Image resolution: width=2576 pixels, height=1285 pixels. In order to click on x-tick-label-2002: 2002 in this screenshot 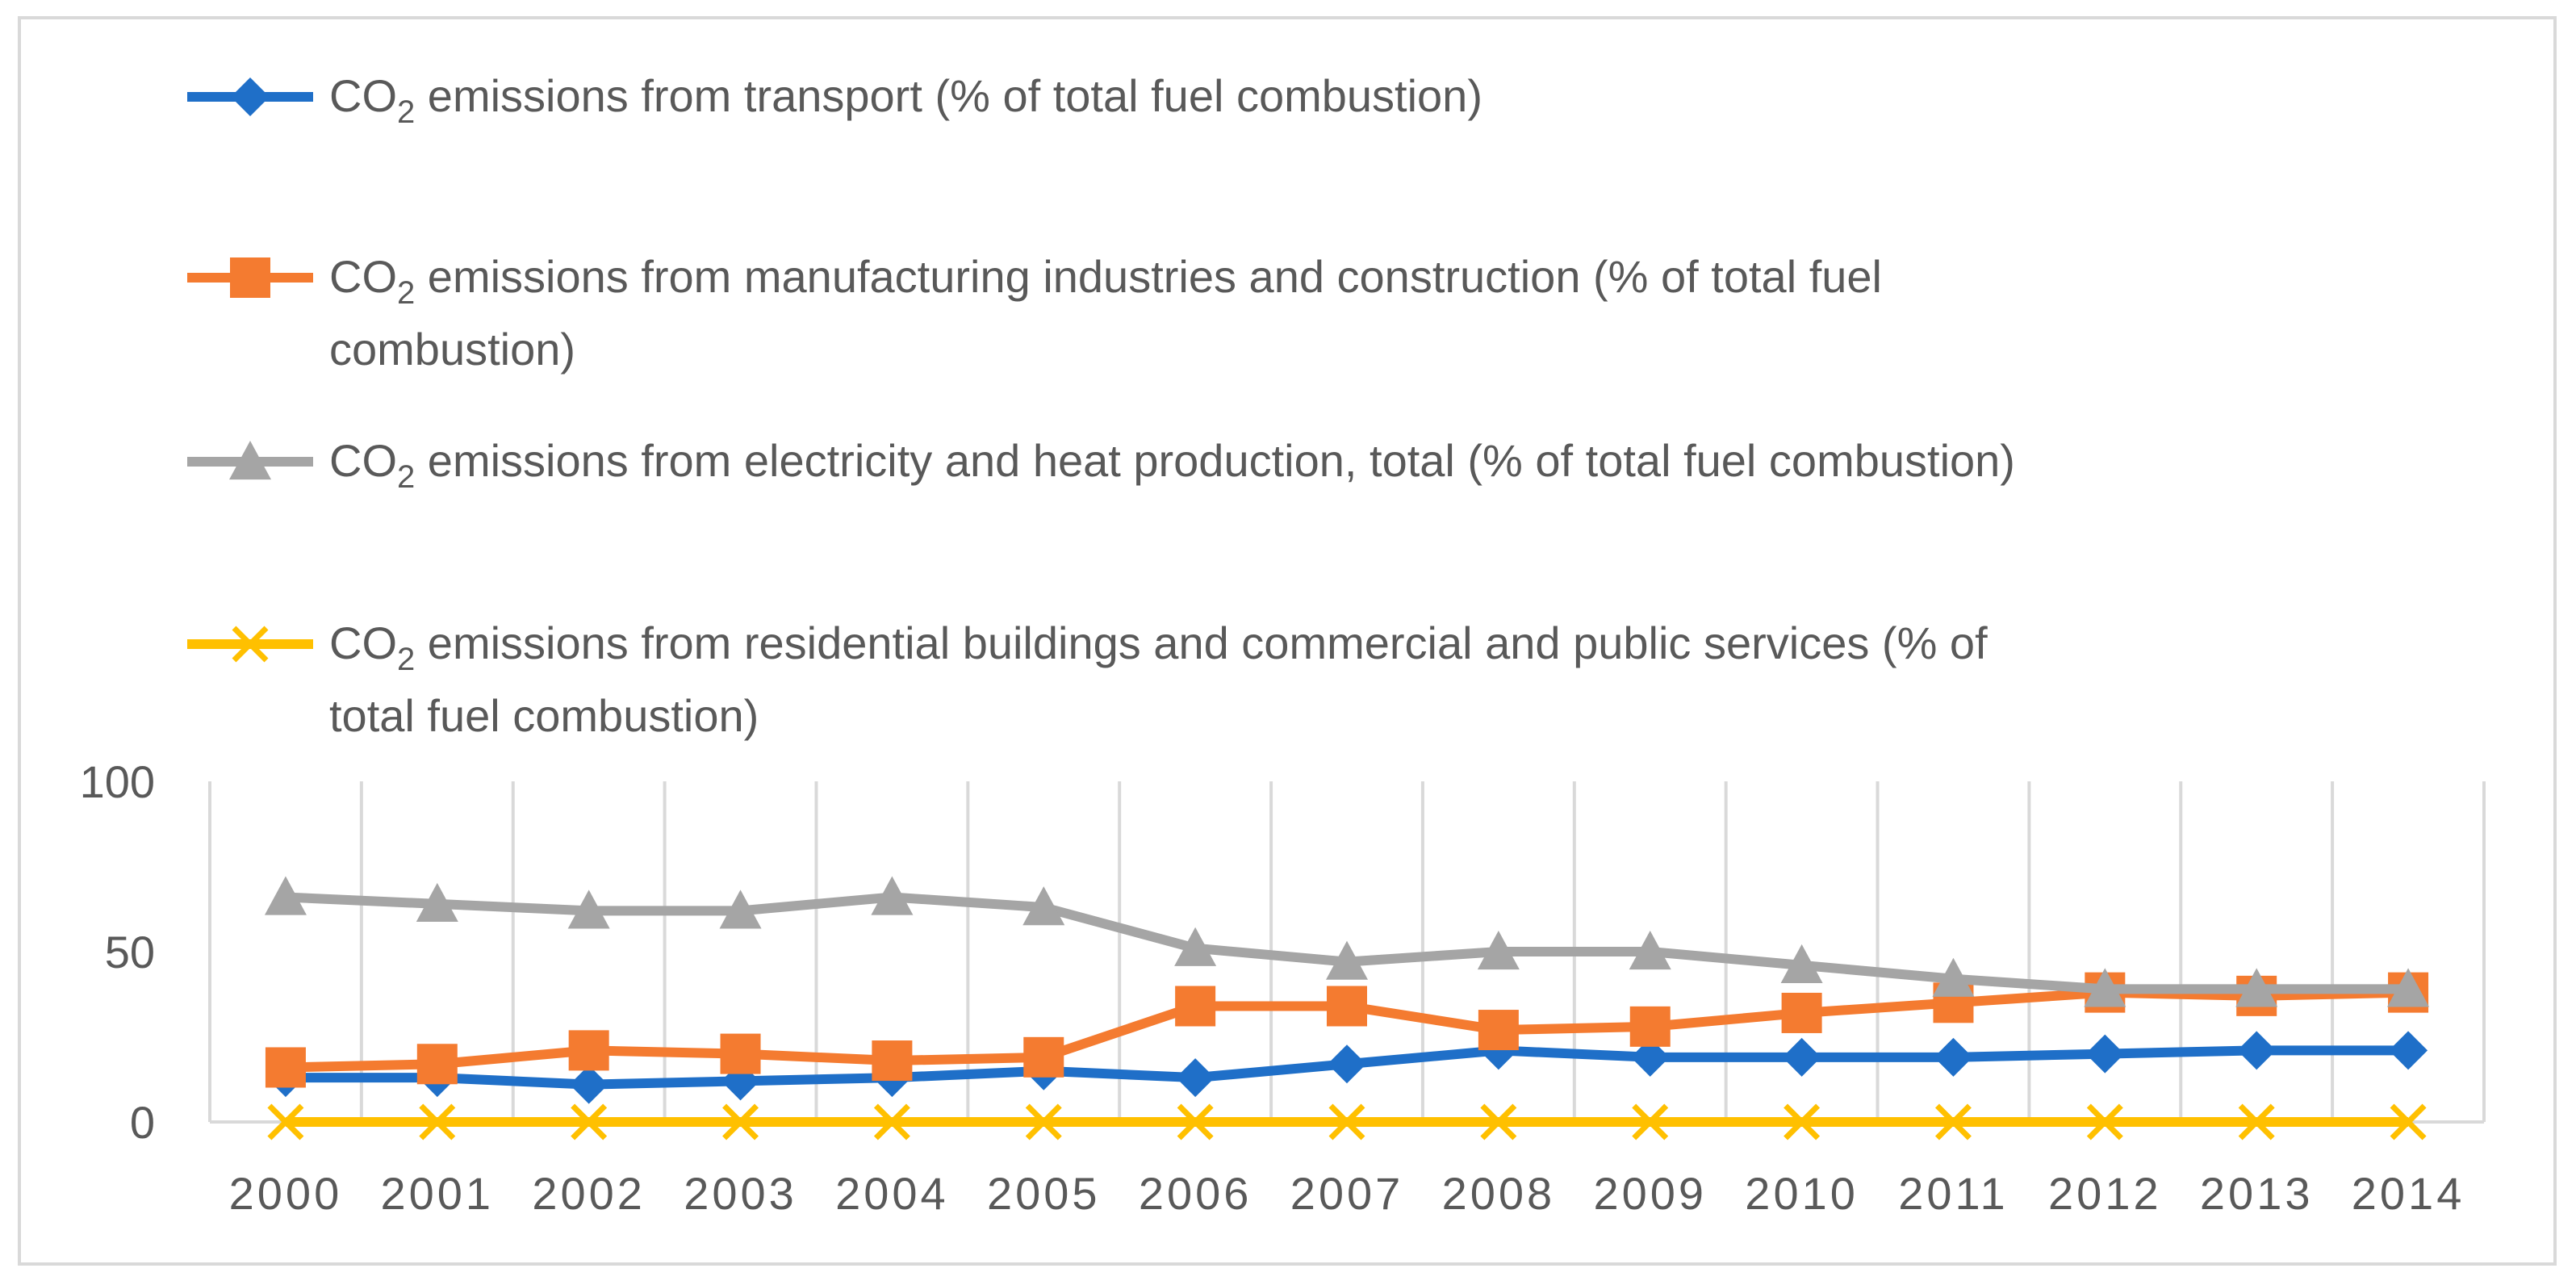, I will do `click(589, 1193)`.